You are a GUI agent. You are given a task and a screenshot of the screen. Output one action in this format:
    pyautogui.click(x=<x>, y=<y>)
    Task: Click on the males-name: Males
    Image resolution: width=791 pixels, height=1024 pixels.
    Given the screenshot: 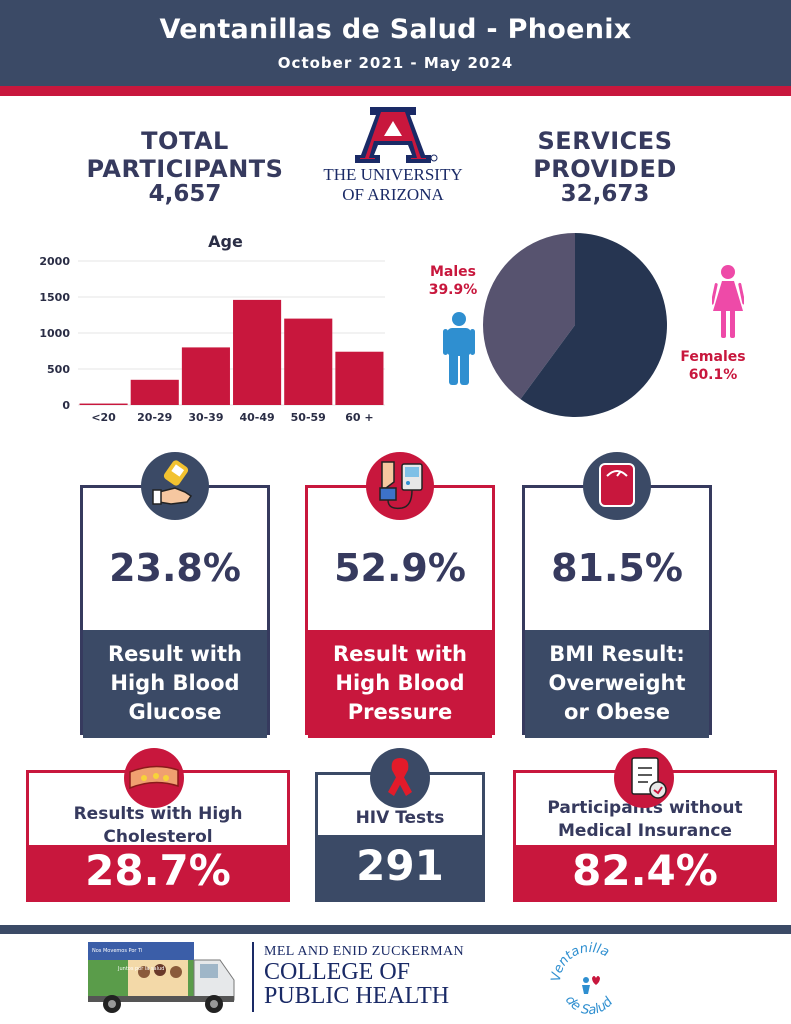 What is the action you would take?
    pyautogui.click(x=452, y=272)
    